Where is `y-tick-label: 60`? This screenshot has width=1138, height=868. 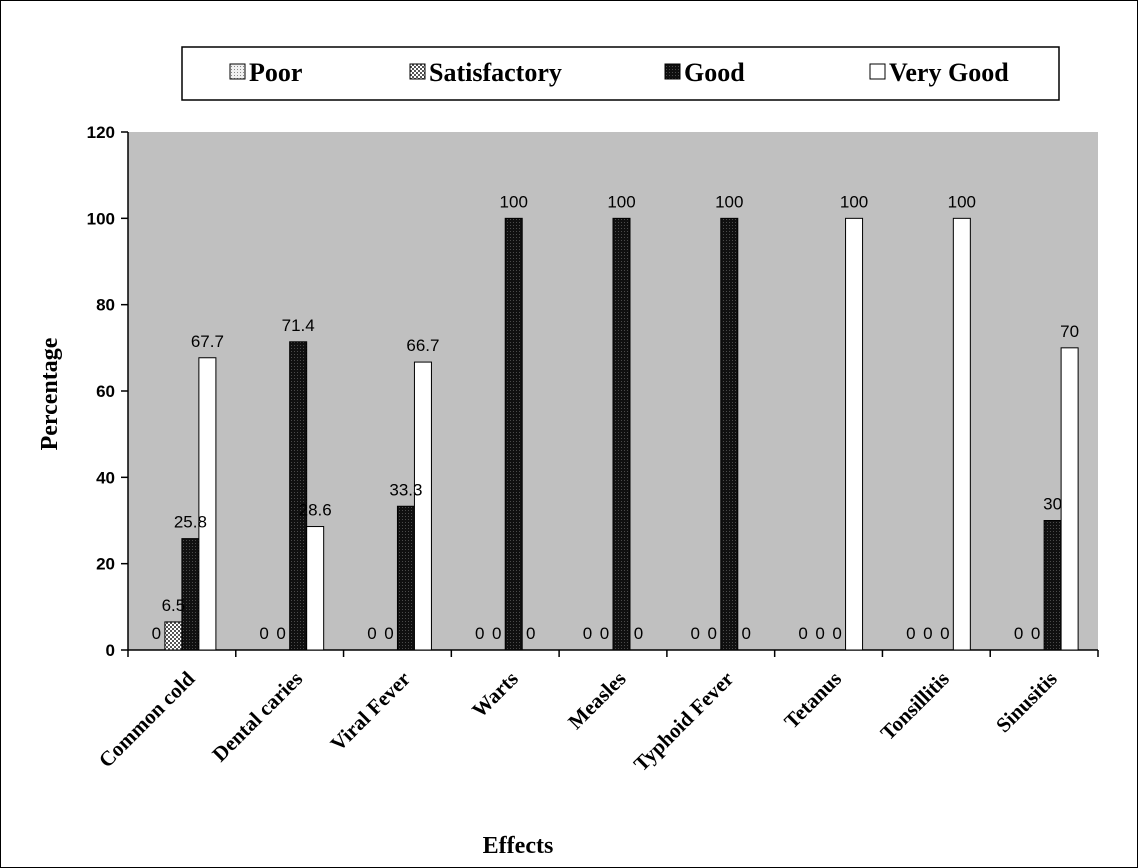 y-tick-label: 60 is located at coordinates (105, 391).